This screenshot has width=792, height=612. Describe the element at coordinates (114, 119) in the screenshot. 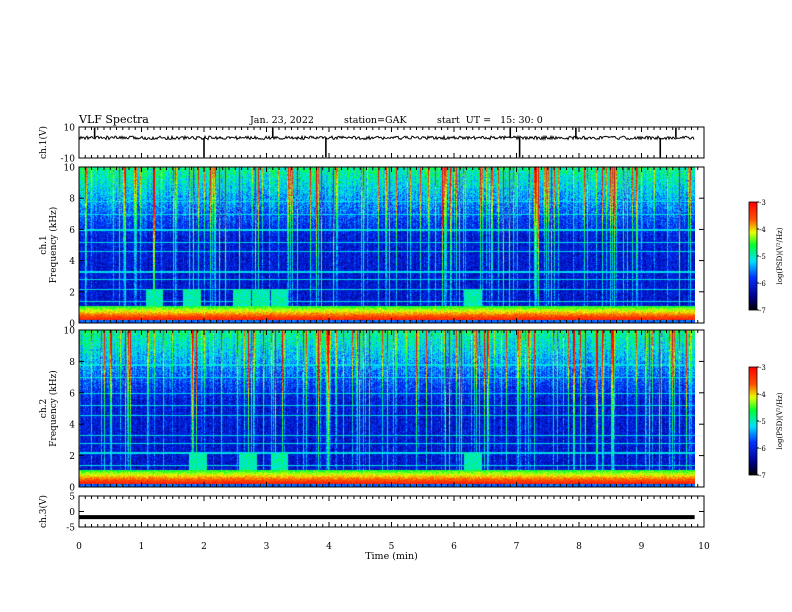

I see `figure-title: VLF Spectra` at that location.